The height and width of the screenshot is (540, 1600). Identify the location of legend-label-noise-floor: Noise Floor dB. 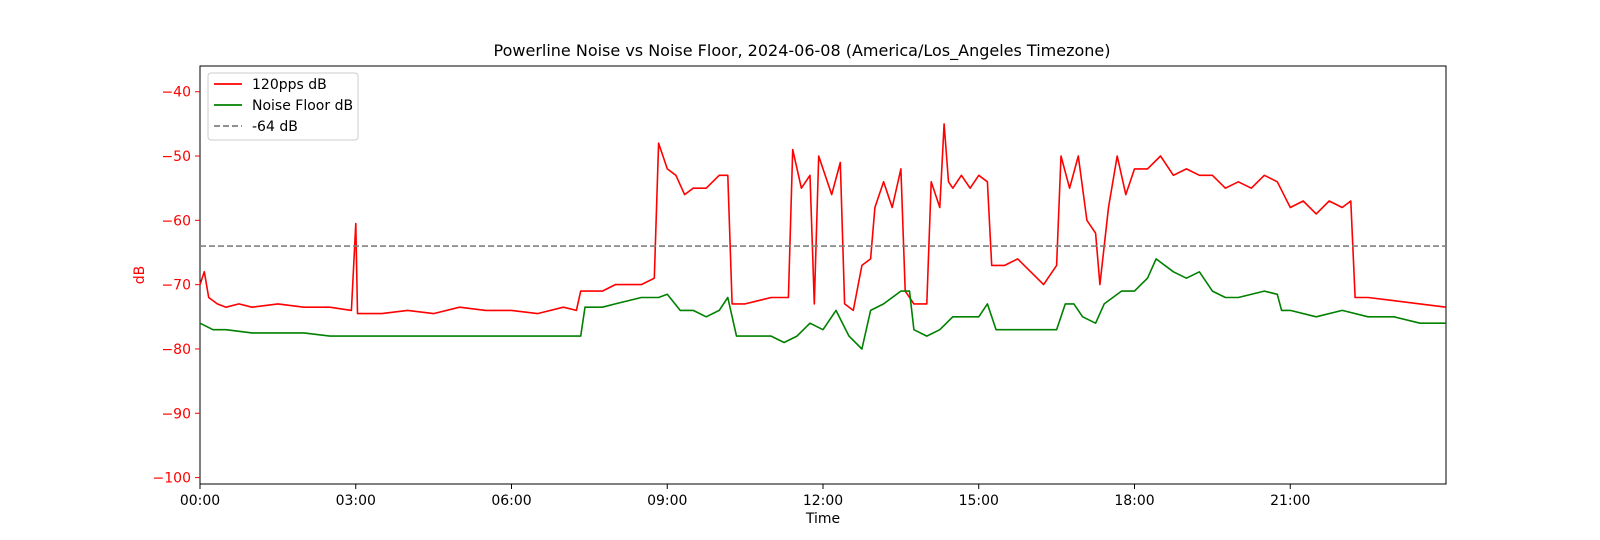
(302, 106).